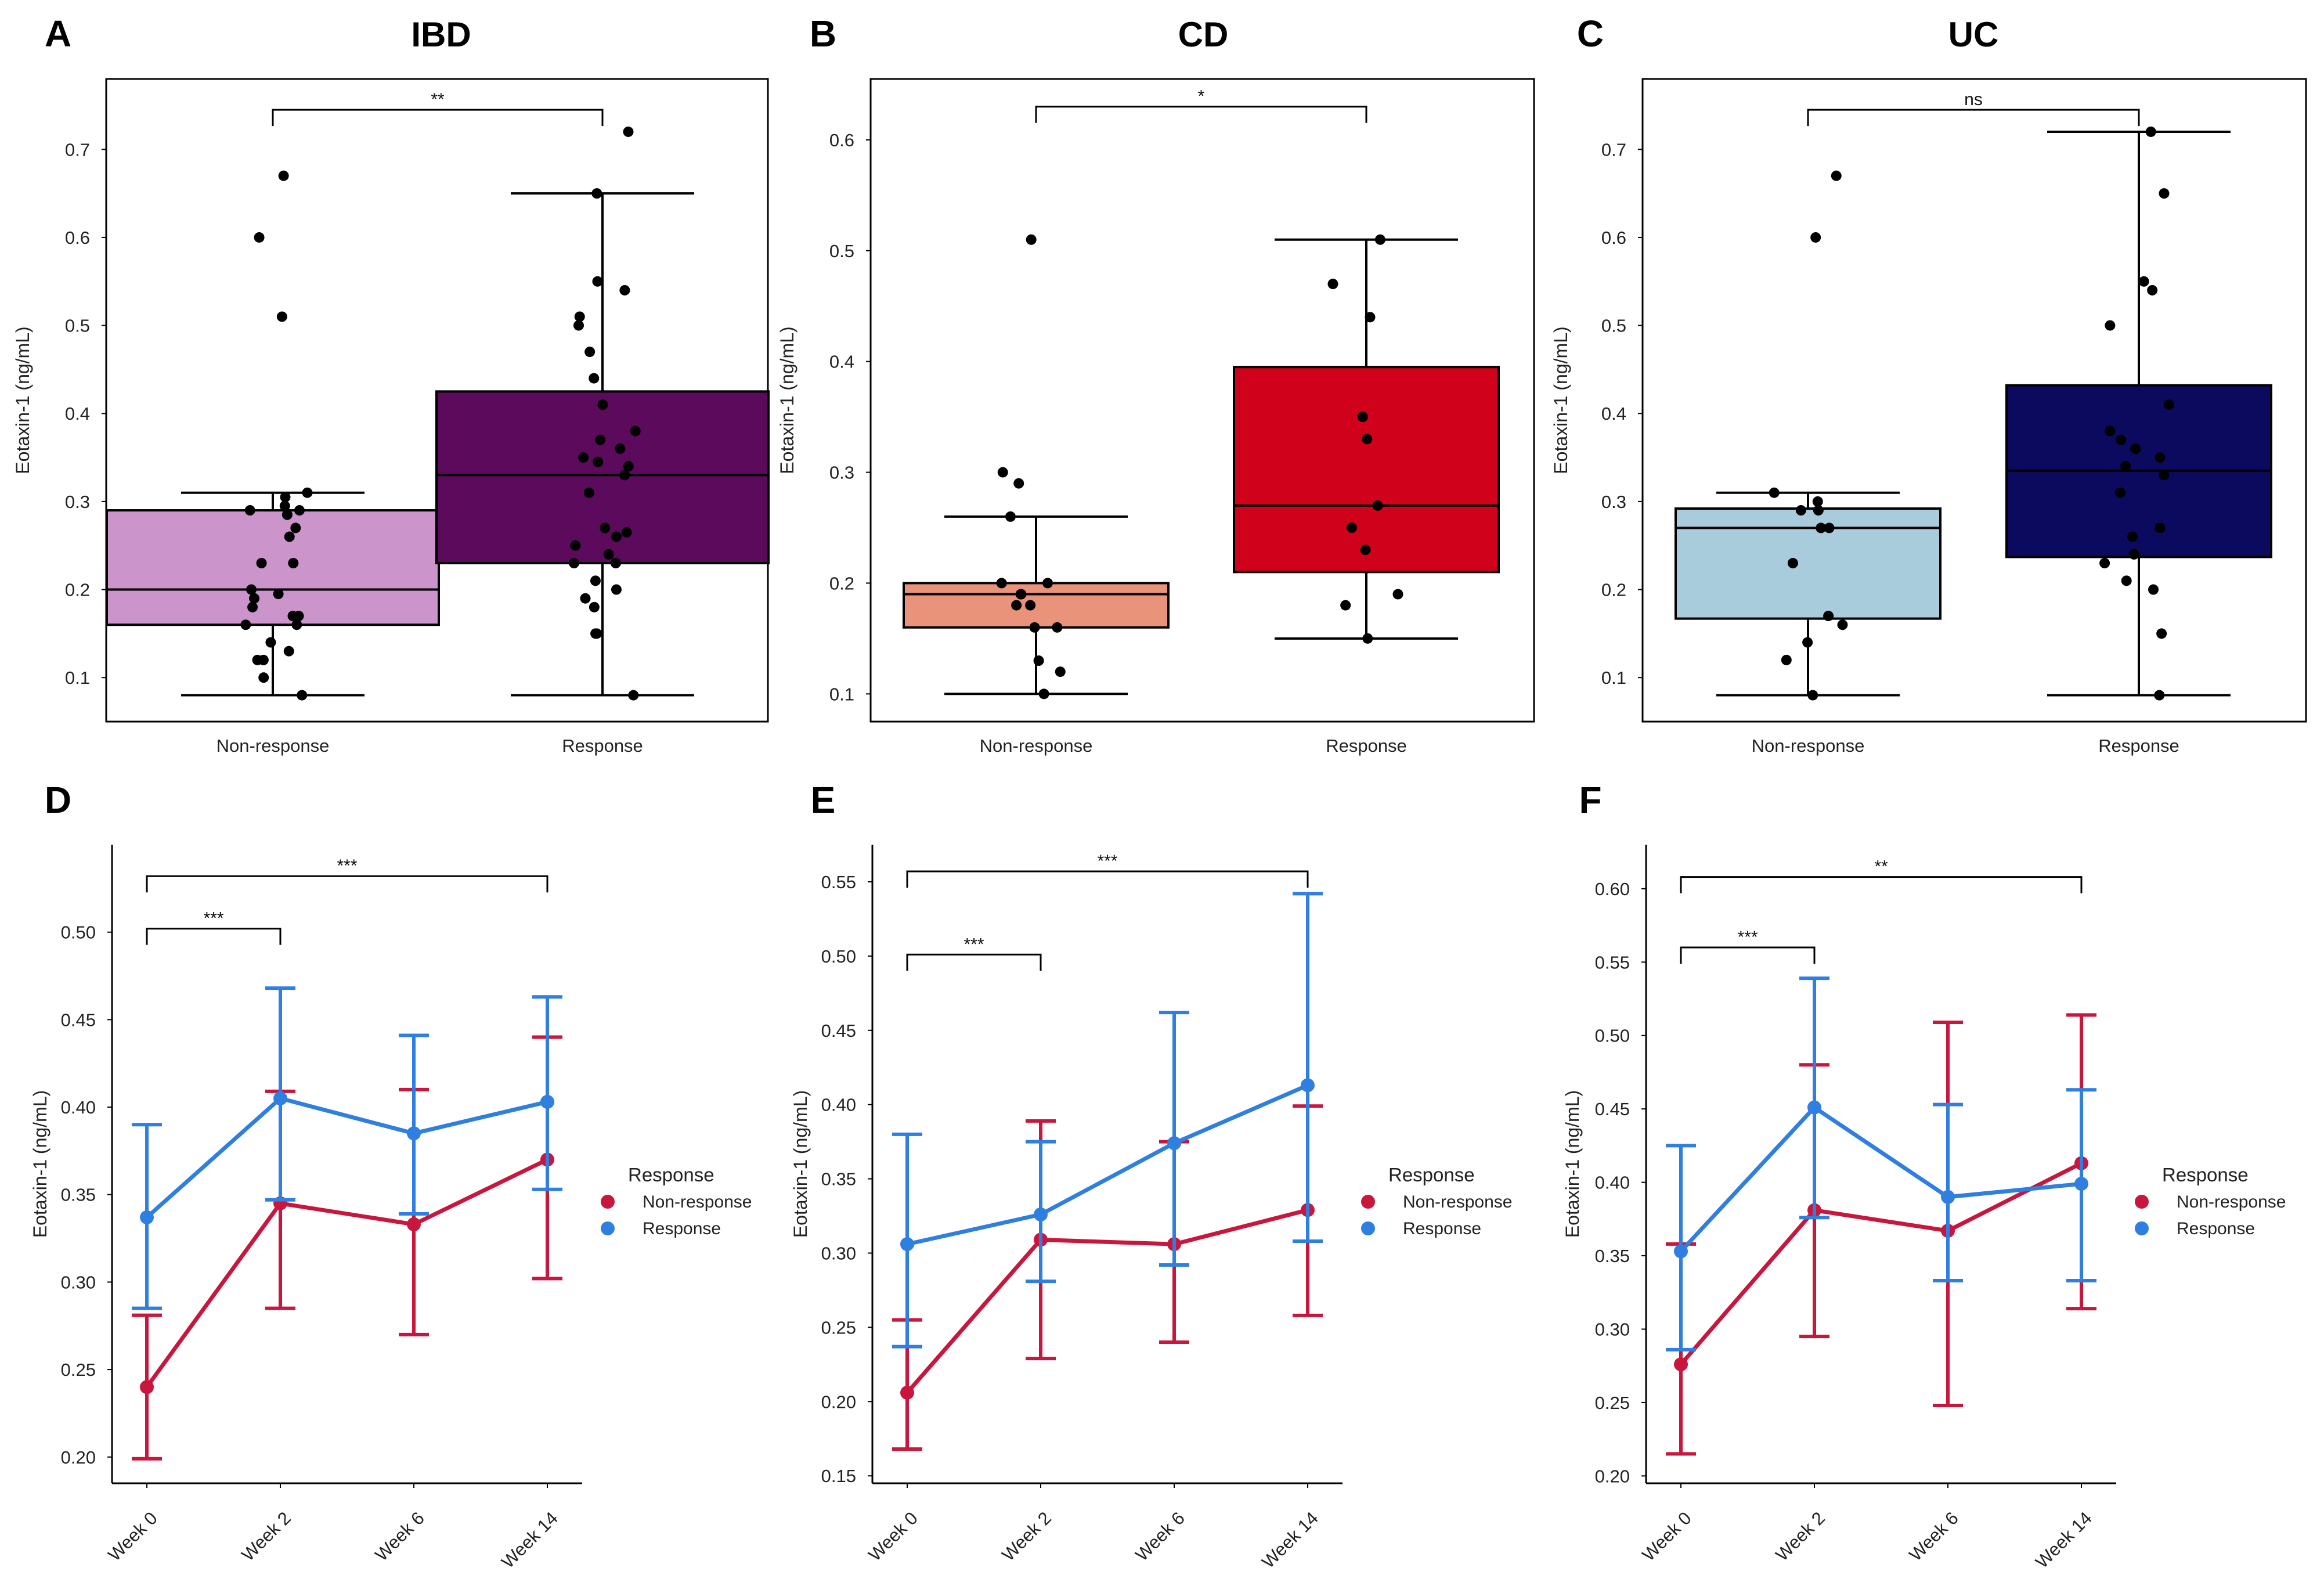 The width and height of the screenshot is (2324, 1575). I want to click on panel-label: A, so click(58, 34).